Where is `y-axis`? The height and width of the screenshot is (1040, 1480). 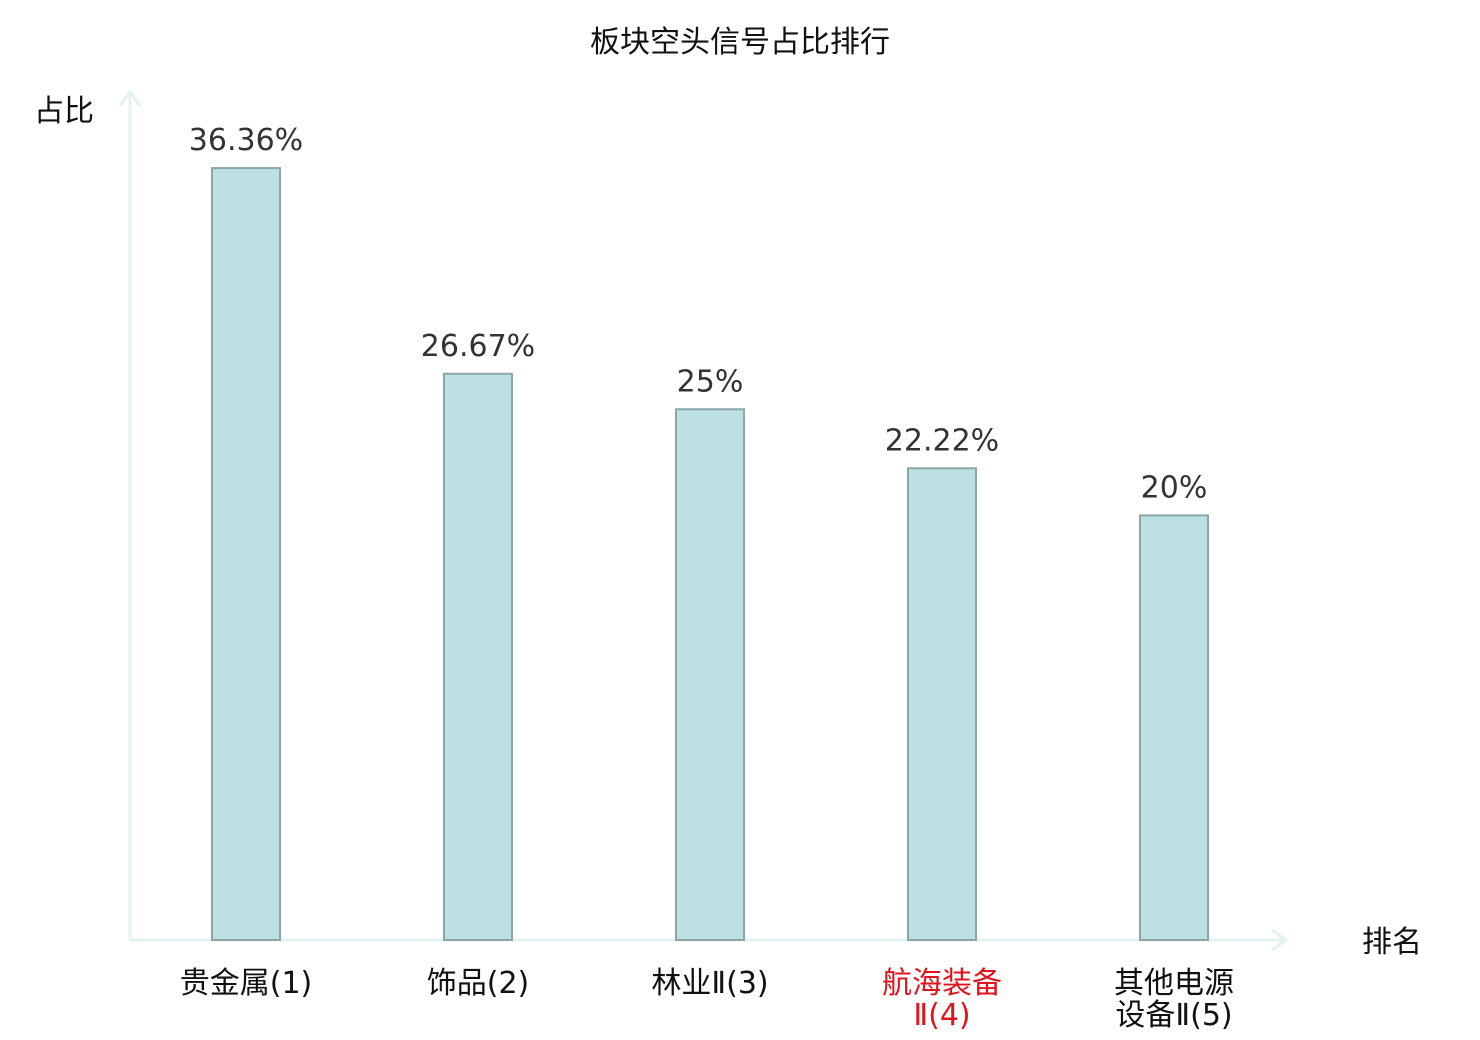
y-axis is located at coordinates (130, 514).